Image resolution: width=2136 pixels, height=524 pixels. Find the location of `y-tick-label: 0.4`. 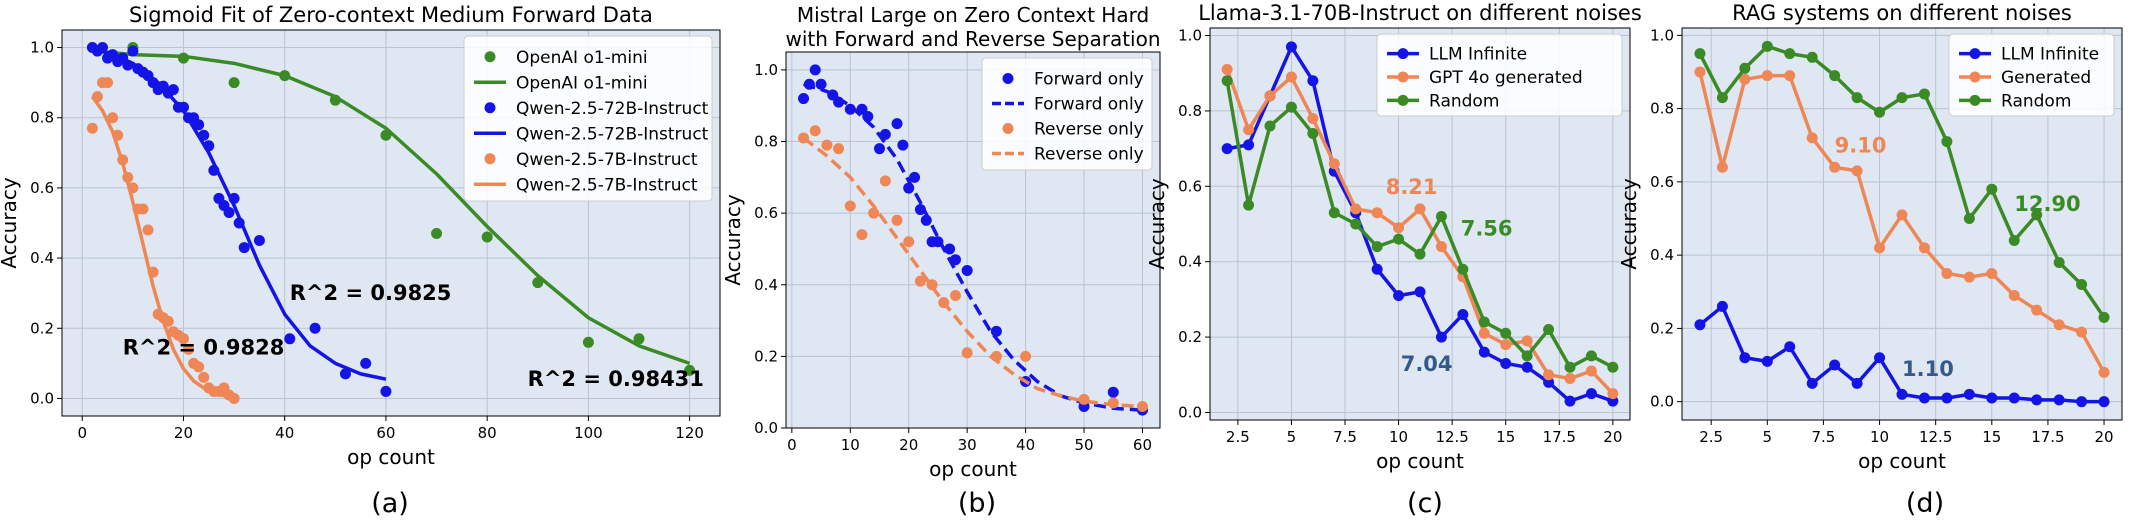

y-tick-label: 0.4 is located at coordinates (766, 285).